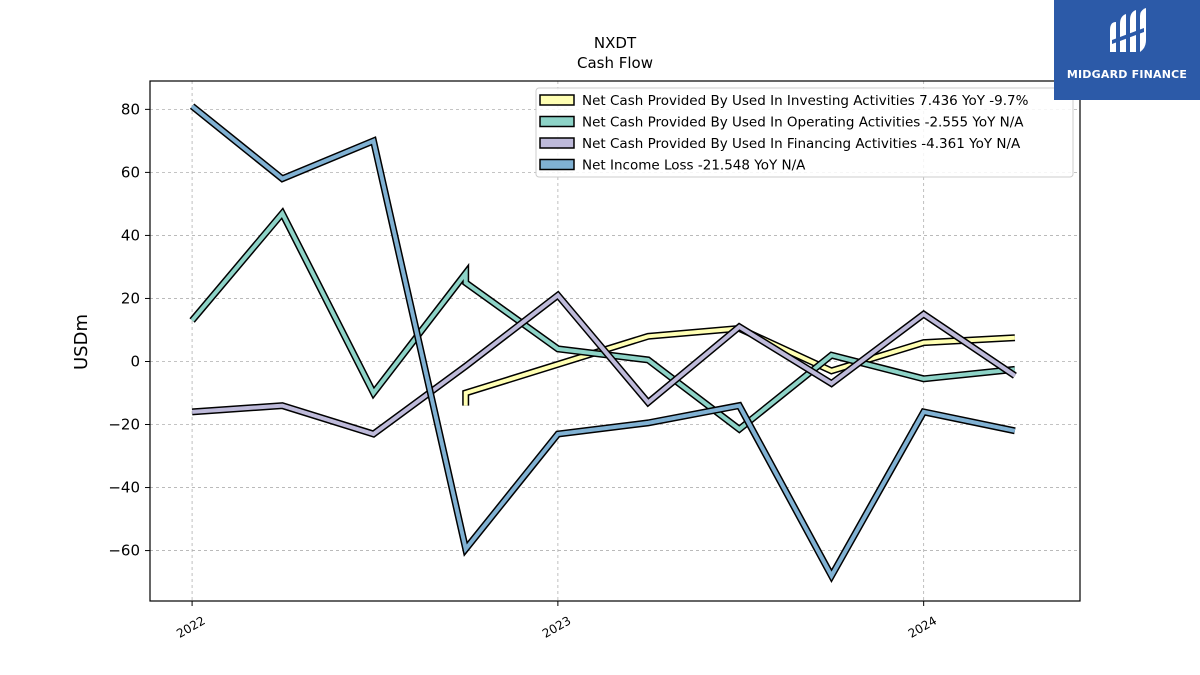 The image size is (1200, 675). I want to click on legend-box, so click(804, 132).